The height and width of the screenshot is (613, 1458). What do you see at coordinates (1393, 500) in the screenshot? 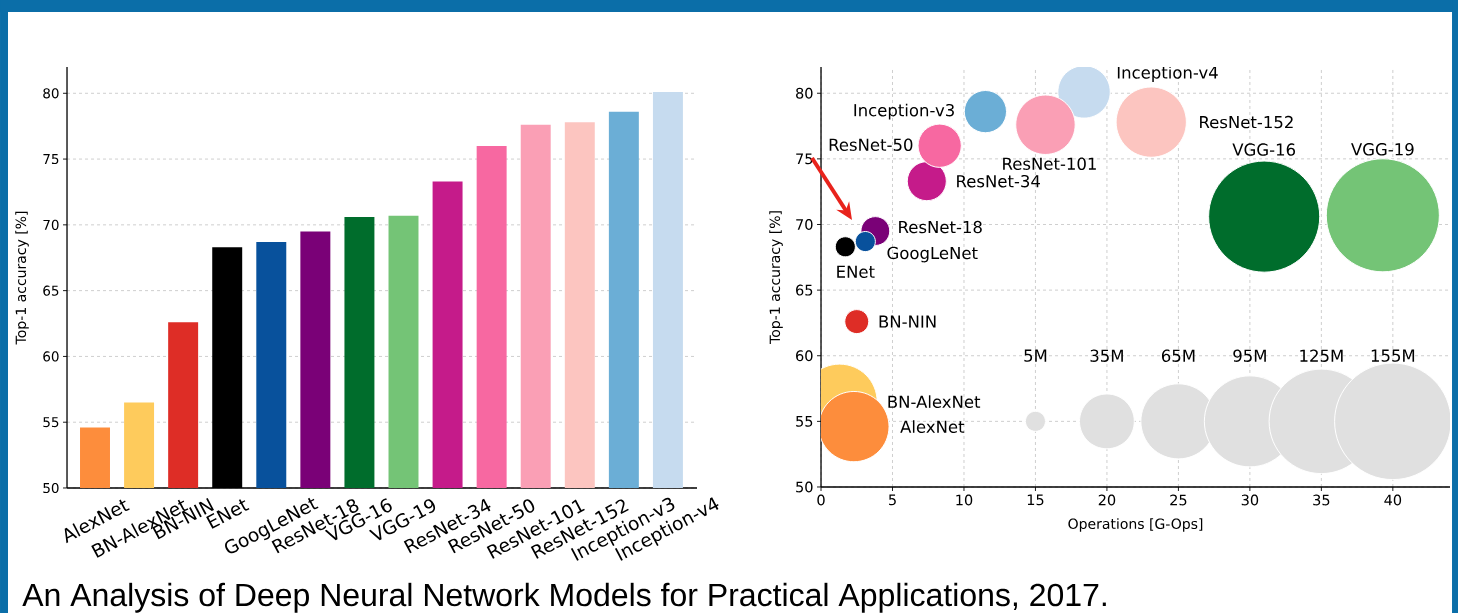
I see `x-tick-label: 40` at bounding box center [1393, 500].